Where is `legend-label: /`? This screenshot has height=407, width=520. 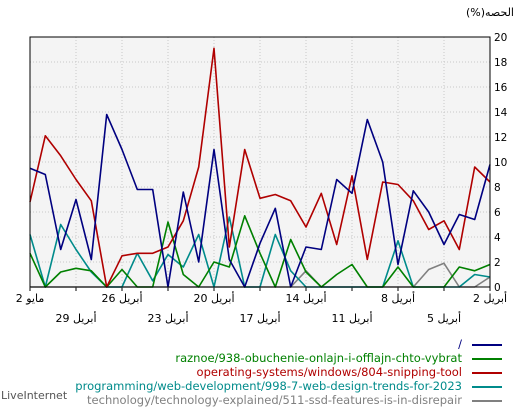 legend-label: / is located at coordinates (460, 344).